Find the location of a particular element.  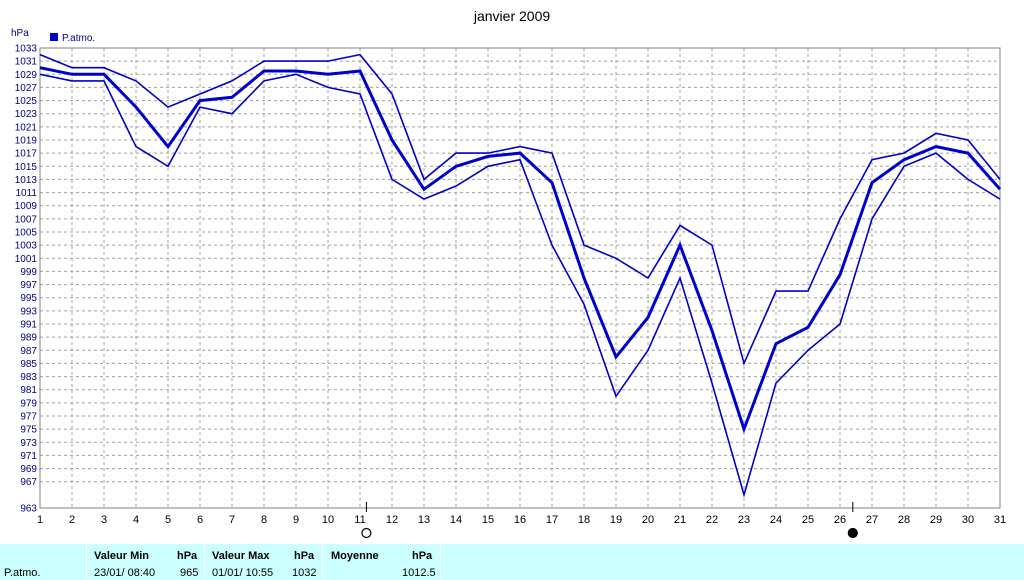

max-value: 1032 is located at coordinates (304, 573).